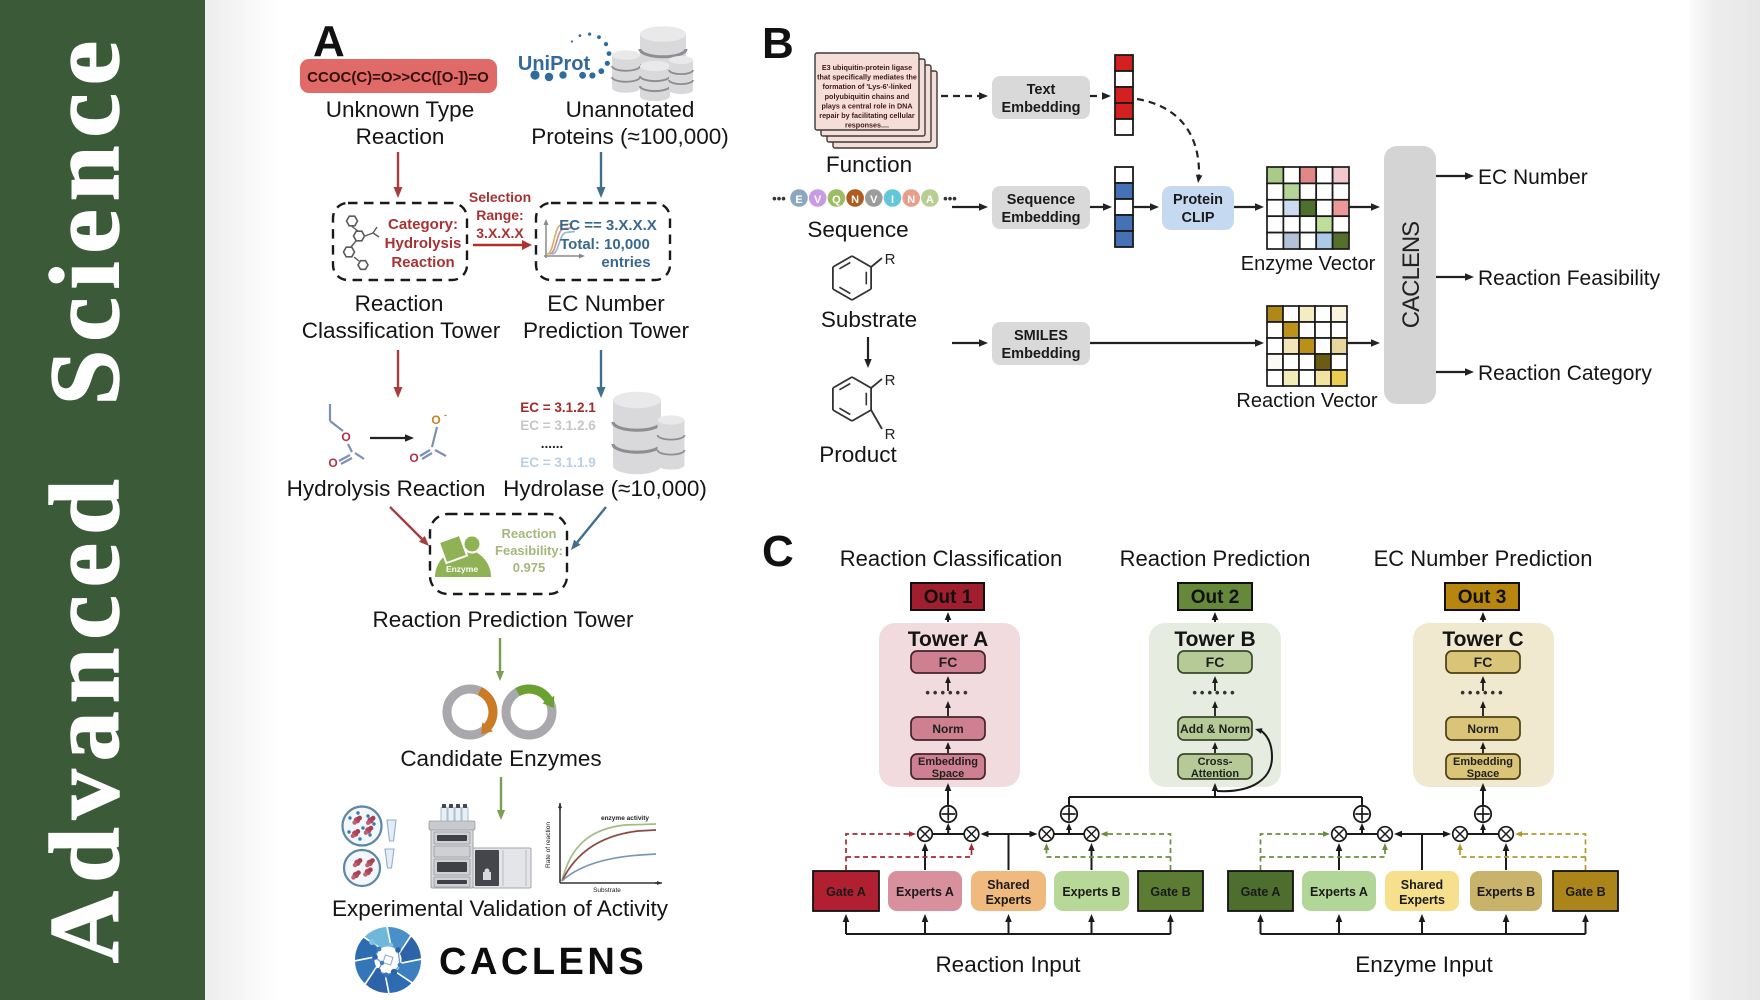 This screenshot has width=1760, height=1000. I want to click on svg-text: CLIP, so click(1197, 218).